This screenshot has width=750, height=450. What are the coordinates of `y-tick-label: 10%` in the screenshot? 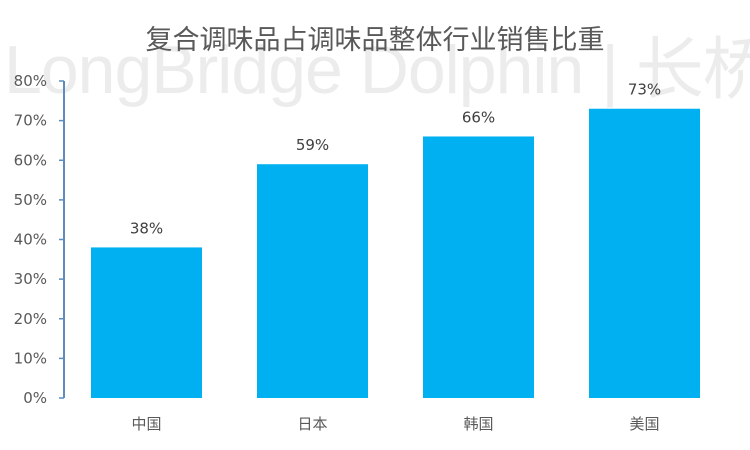 It's located at (30, 358).